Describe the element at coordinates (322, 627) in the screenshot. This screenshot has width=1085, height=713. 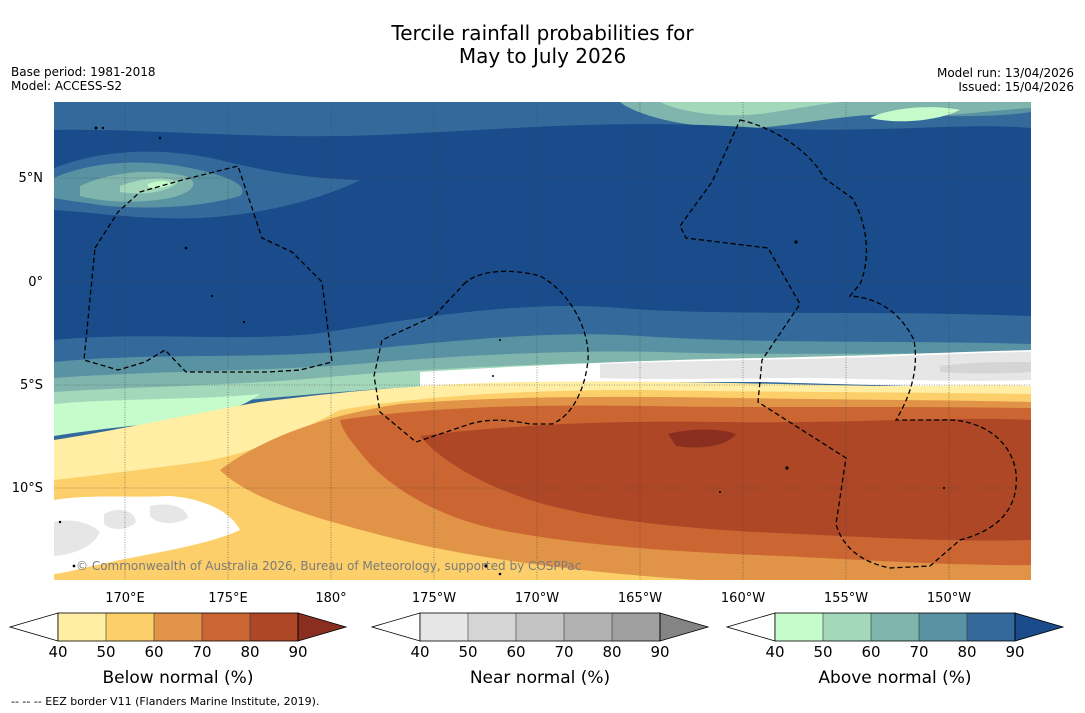
I see `below-normal-colorbar-over` at that location.